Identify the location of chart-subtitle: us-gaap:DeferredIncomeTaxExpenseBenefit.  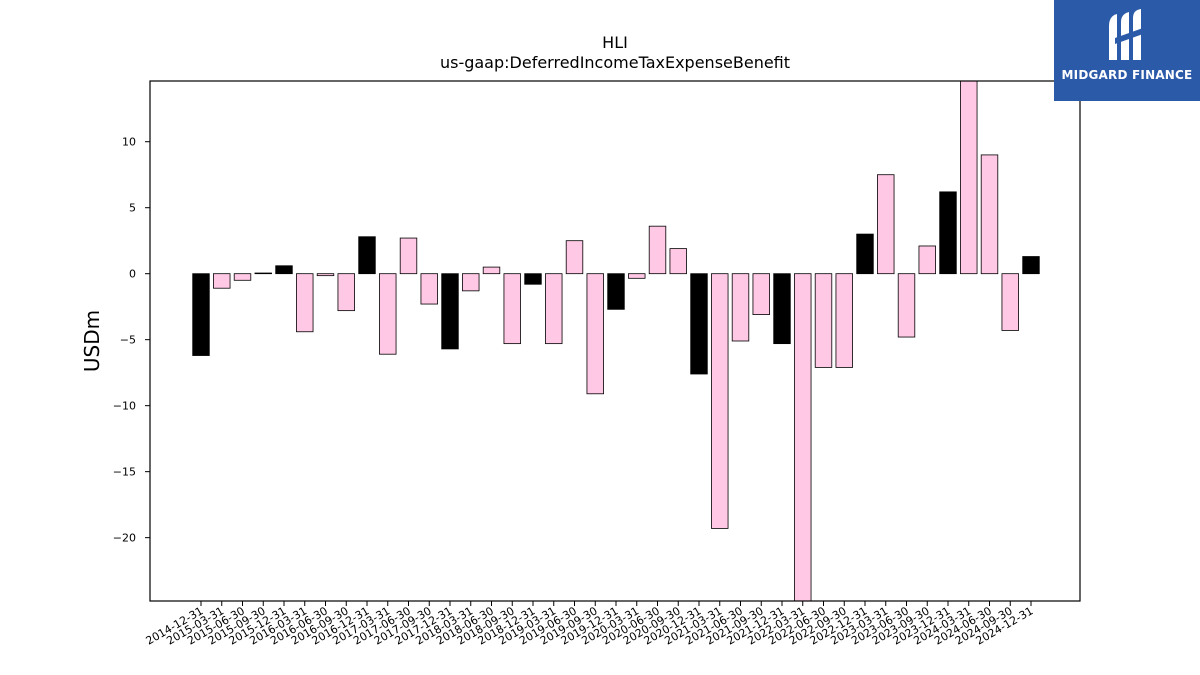
(615, 62).